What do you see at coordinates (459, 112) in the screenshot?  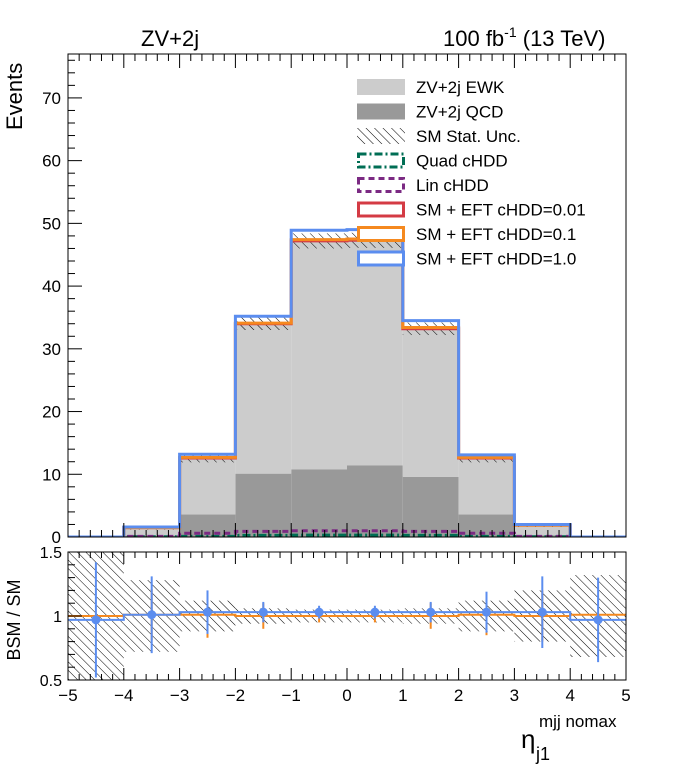 I see `legend-label: ZV+2j QCD` at bounding box center [459, 112].